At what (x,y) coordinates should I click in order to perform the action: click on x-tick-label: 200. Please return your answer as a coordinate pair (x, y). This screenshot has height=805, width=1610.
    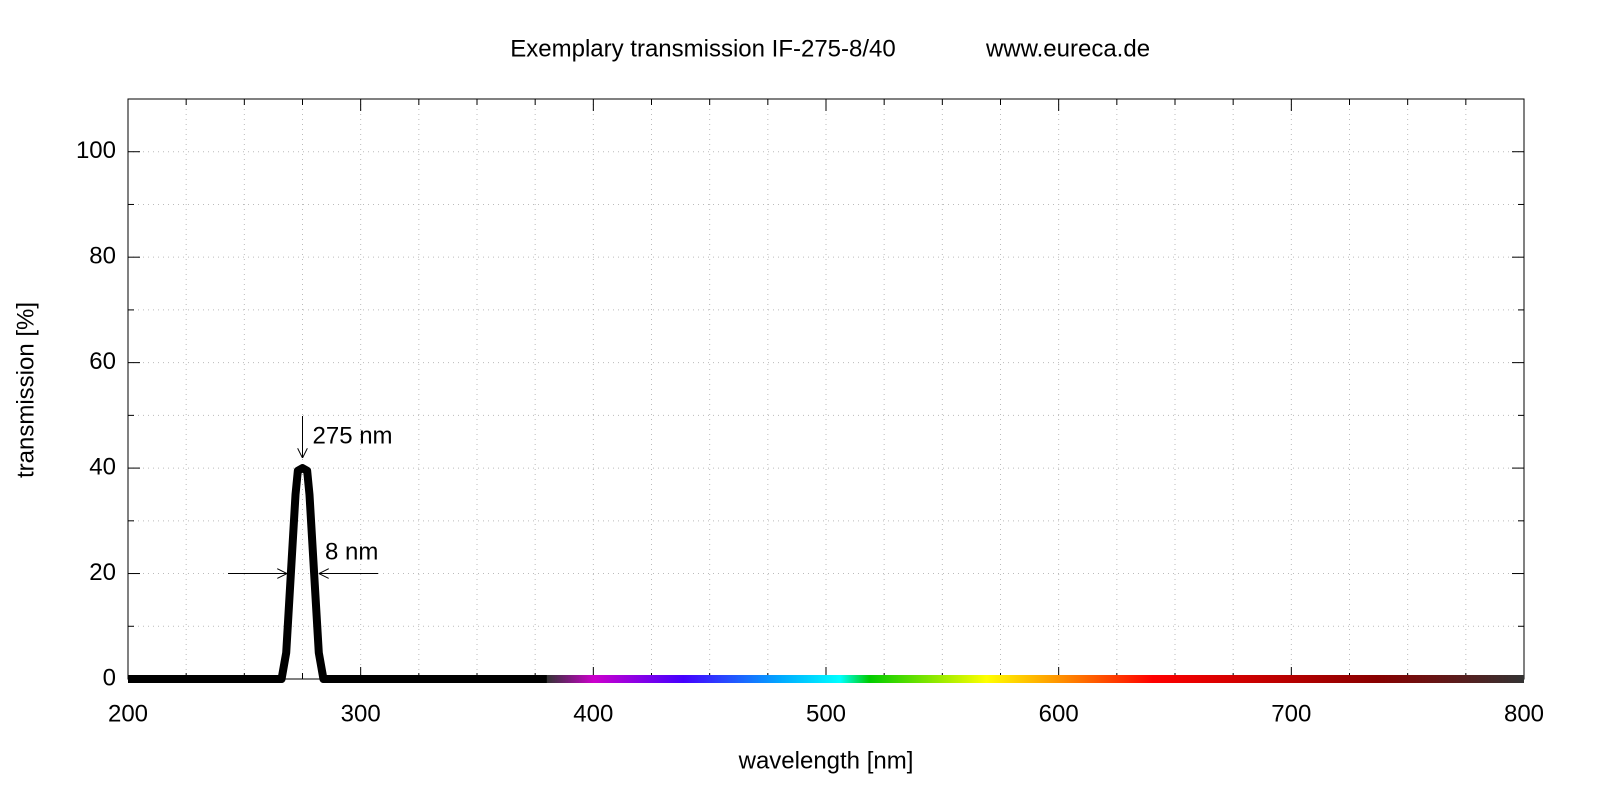
    Looking at the image, I should click on (128, 713).